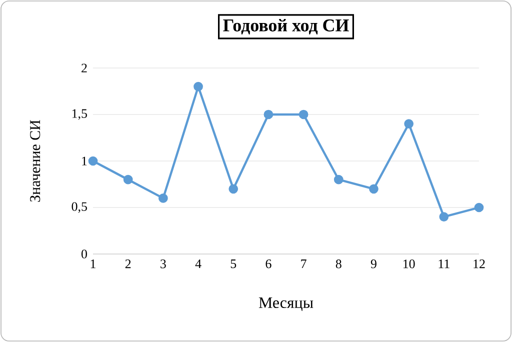  Describe the element at coordinates (303, 264) in the screenshot. I see `x-tick-label: 7` at that location.